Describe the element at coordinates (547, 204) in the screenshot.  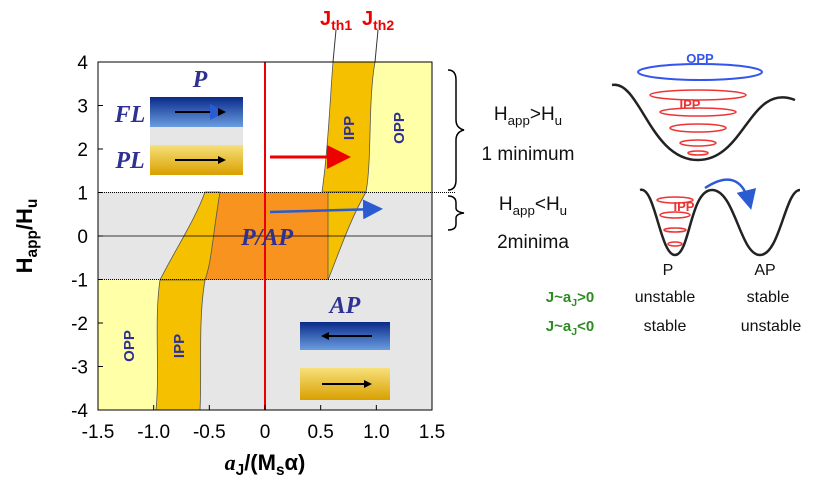
I see `text: <H` at that location.